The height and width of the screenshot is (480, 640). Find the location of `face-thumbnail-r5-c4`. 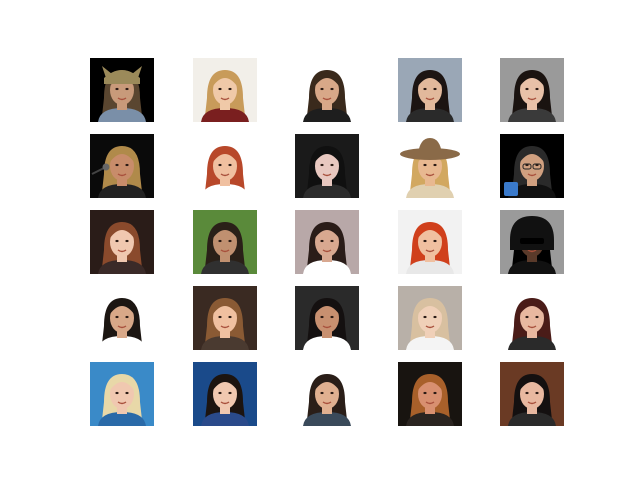

face-thumbnail-r5-c4 is located at coordinates (429, 394).